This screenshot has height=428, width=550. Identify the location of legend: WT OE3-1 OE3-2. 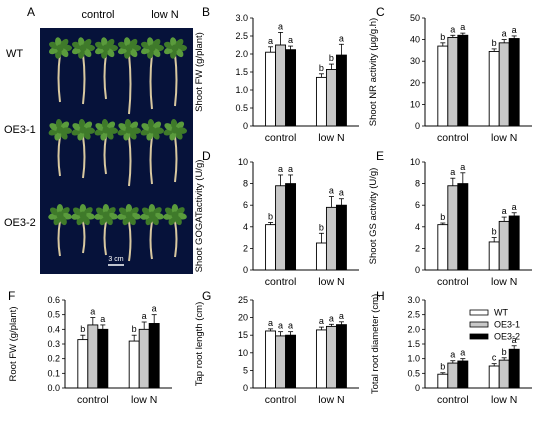
(494, 325).